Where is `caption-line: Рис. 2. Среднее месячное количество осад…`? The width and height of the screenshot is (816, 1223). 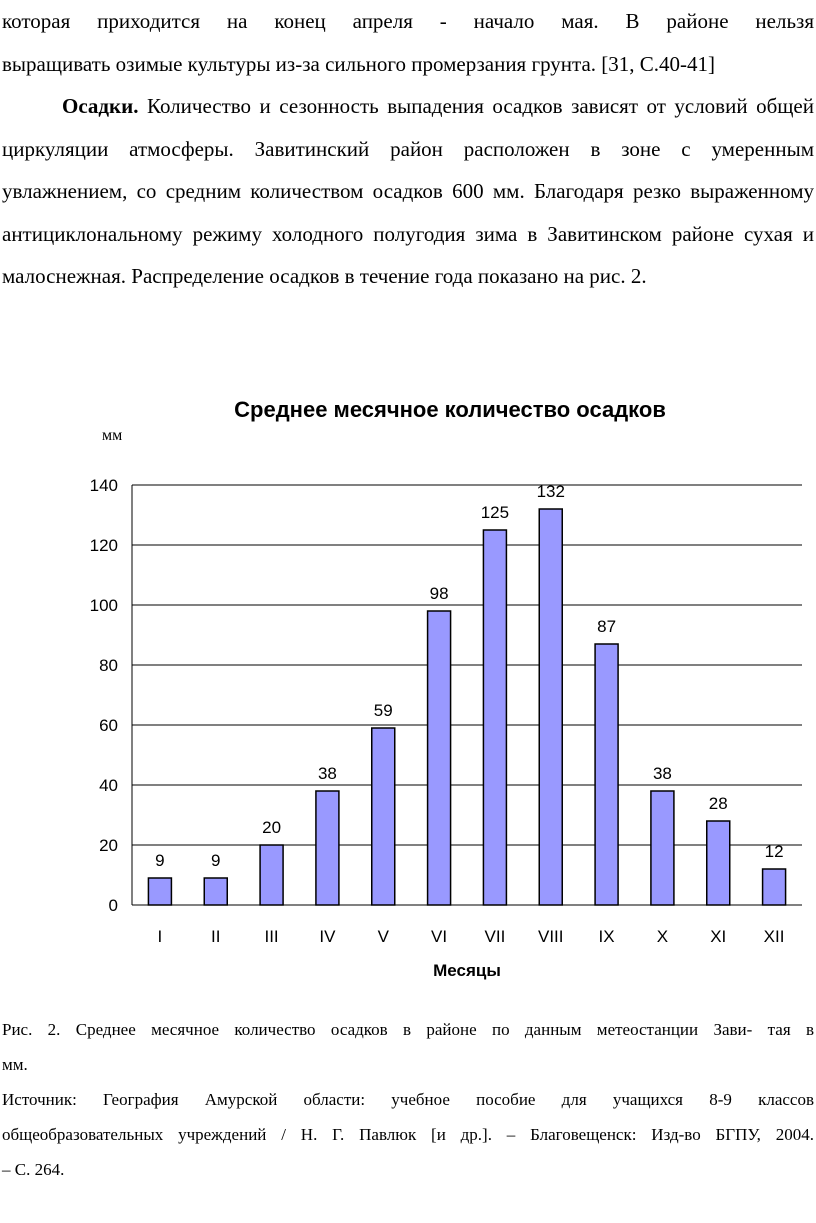 caption-line: Рис. 2. Среднее месячное количество осад… is located at coordinates (408, 1029).